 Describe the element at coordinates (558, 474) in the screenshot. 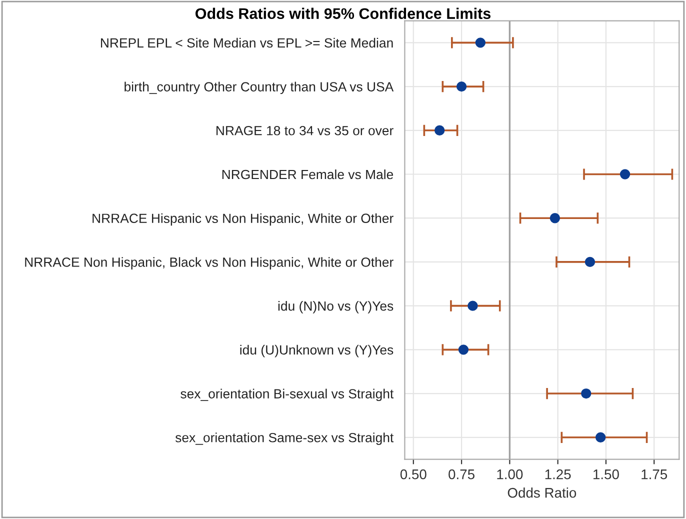

I see `x-tick-label: 1.25` at that location.